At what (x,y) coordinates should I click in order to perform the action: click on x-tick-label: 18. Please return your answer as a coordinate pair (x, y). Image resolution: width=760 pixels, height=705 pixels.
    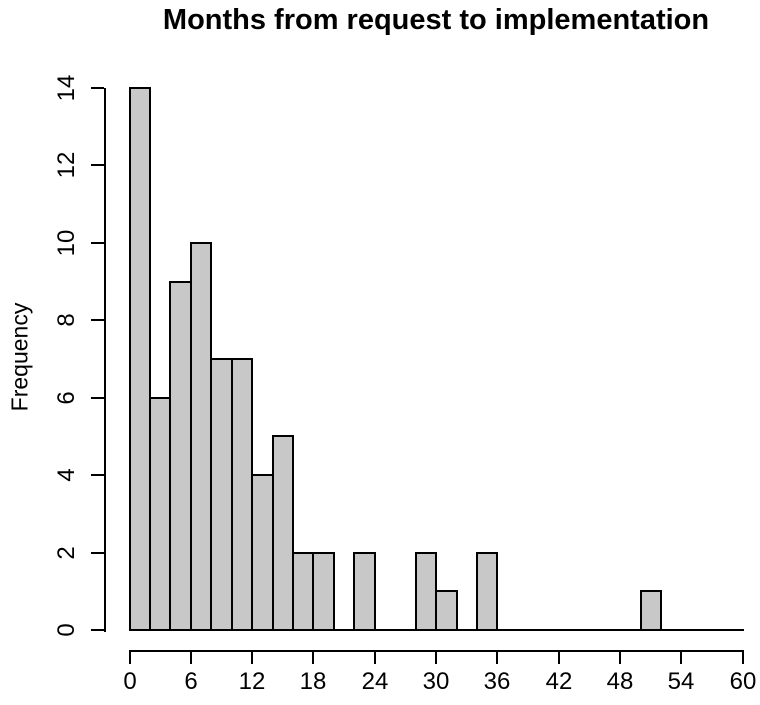
    Looking at the image, I should click on (313, 681).